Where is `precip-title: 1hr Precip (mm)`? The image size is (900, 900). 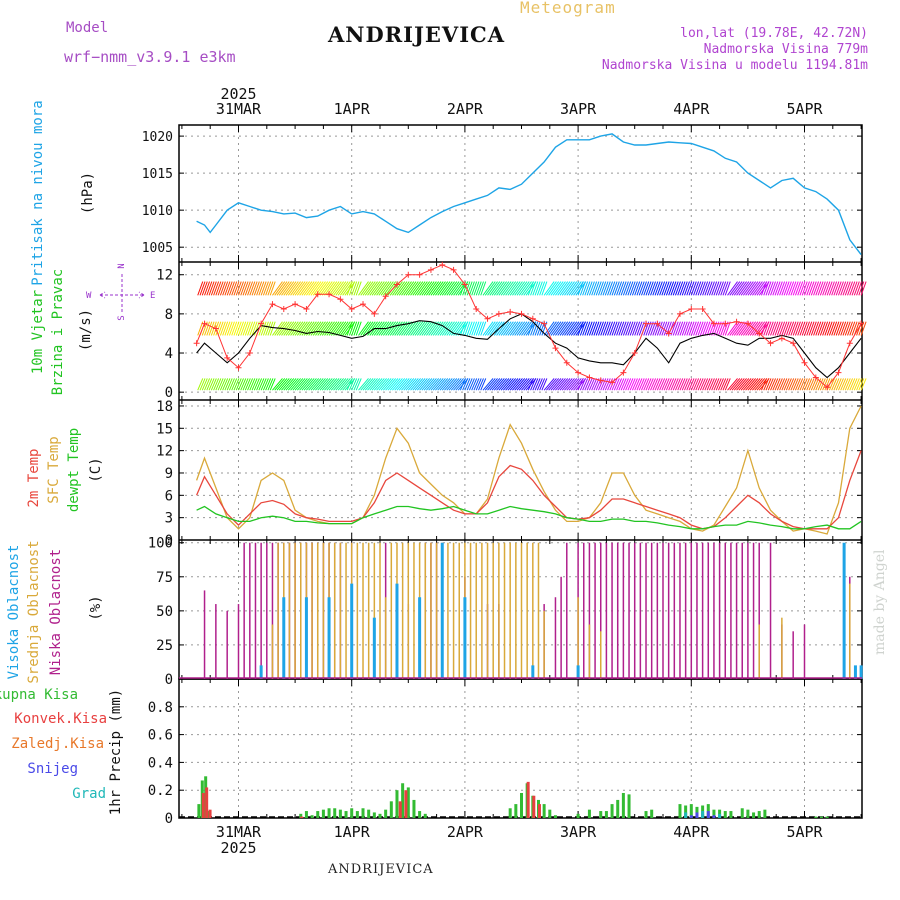
precip-title: 1hr Precip (mm) is located at coordinates (116, 752).